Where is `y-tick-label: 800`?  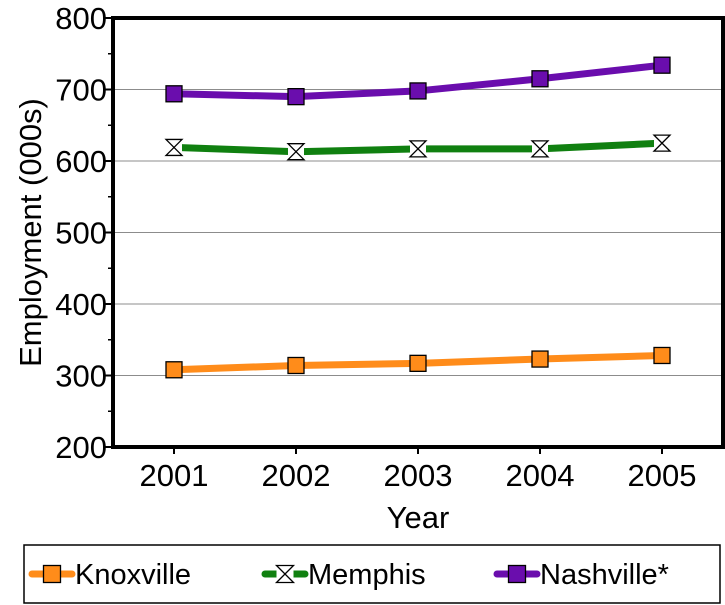
y-tick-label: 800 is located at coordinates (81, 18).